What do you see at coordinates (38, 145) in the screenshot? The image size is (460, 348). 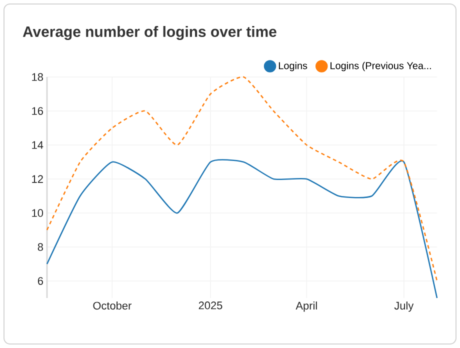 I see `y-tick-label: 14` at bounding box center [38, 145].